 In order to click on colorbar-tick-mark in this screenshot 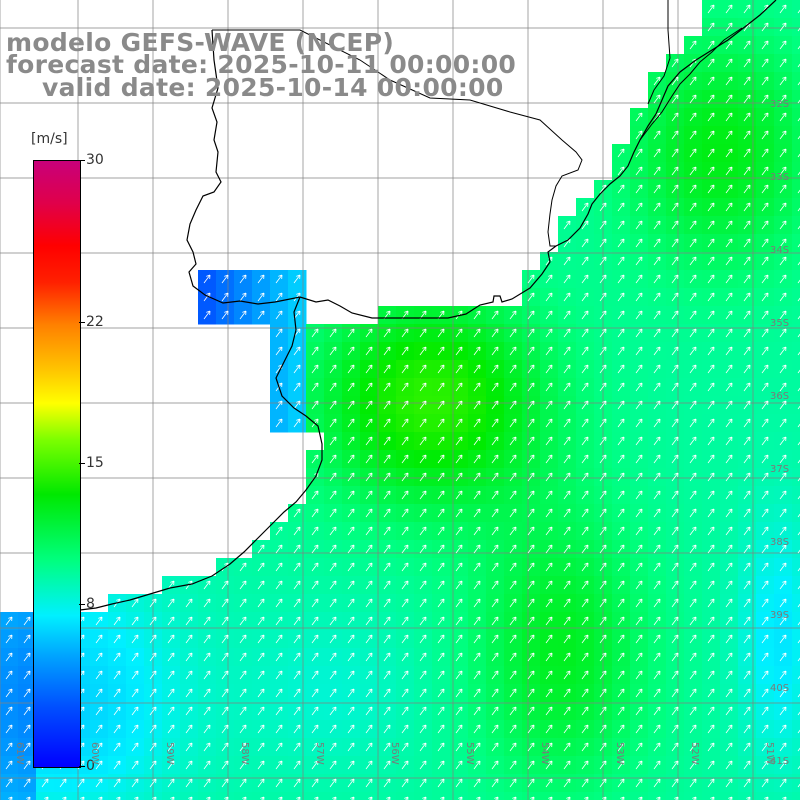, I will do `click(82, 605)`.